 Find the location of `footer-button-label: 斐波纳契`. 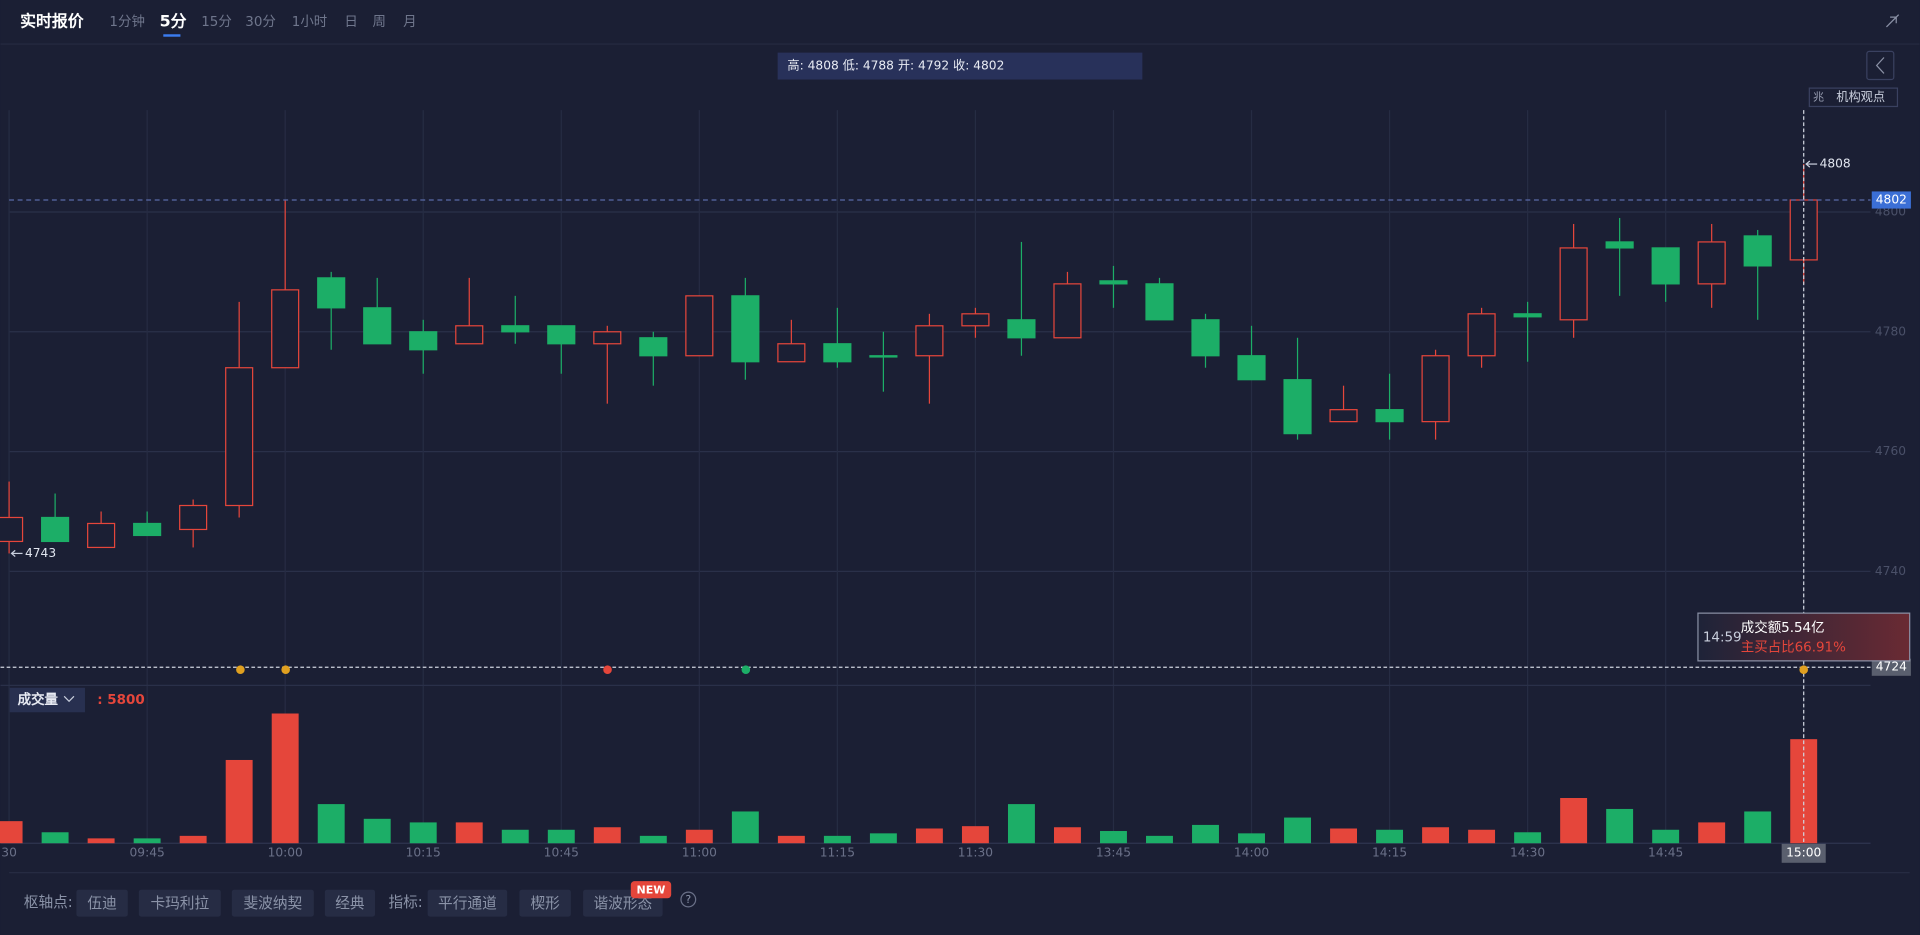

footer-button-label: 斐波纳契 is located at coordinates (272, 903).